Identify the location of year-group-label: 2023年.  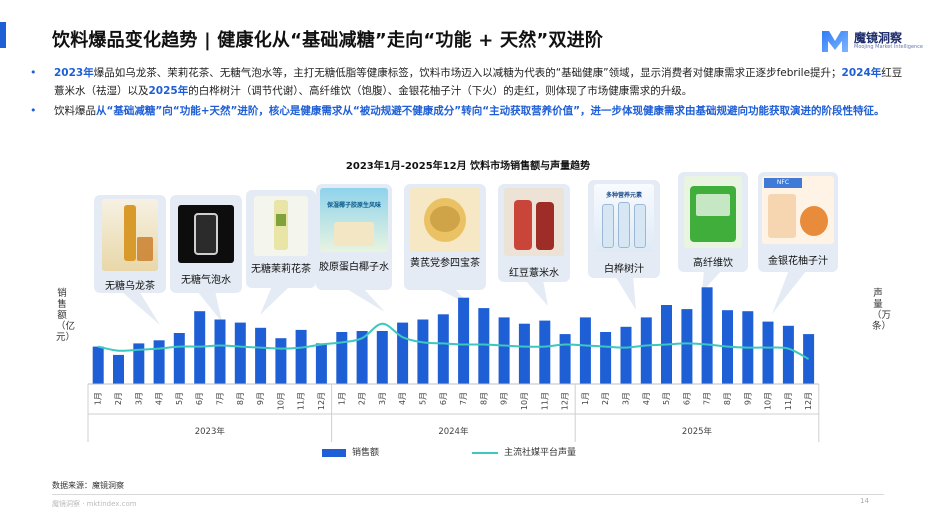
(210, 431).